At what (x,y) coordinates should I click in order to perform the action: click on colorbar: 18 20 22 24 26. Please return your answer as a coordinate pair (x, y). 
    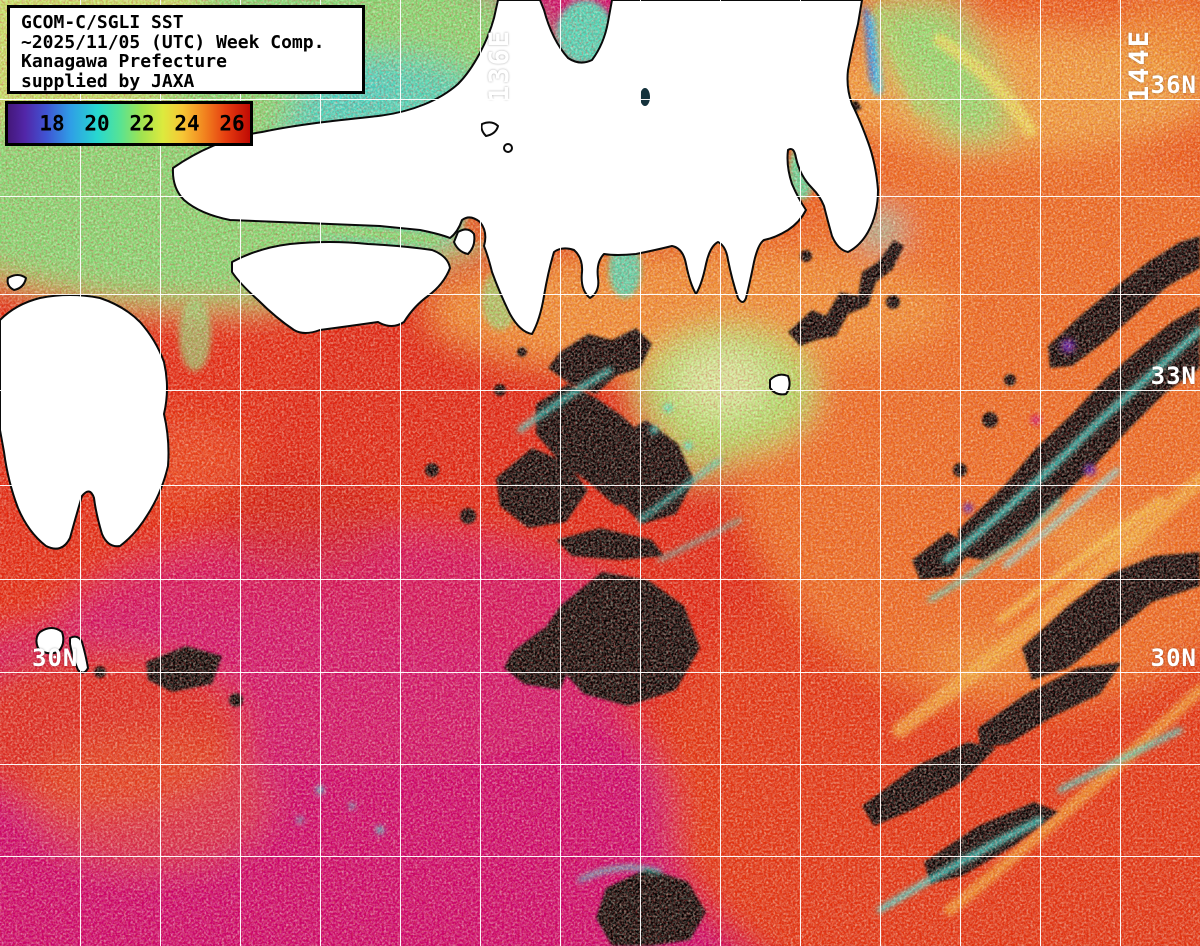
    Looking at the image, I should click on (129, 123).